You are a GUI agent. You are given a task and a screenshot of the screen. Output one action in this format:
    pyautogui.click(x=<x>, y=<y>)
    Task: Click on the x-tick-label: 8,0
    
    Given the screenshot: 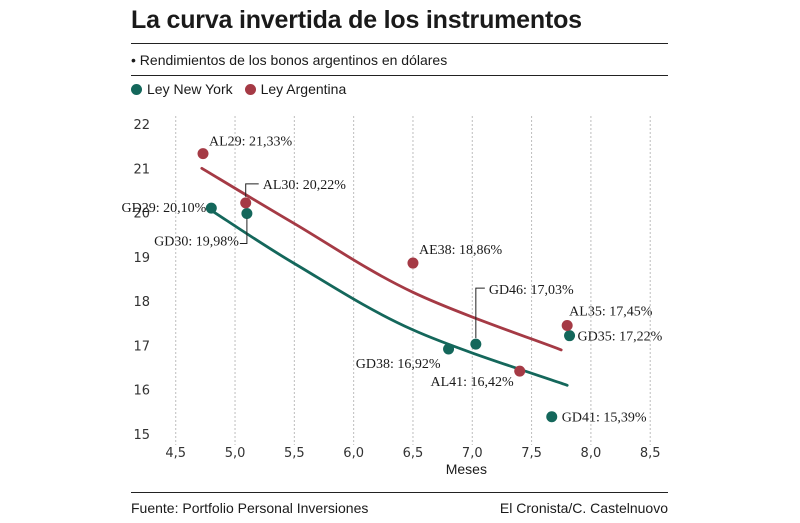 What is the action you would take?
    pyautogui.click(x=591, y=453)
    